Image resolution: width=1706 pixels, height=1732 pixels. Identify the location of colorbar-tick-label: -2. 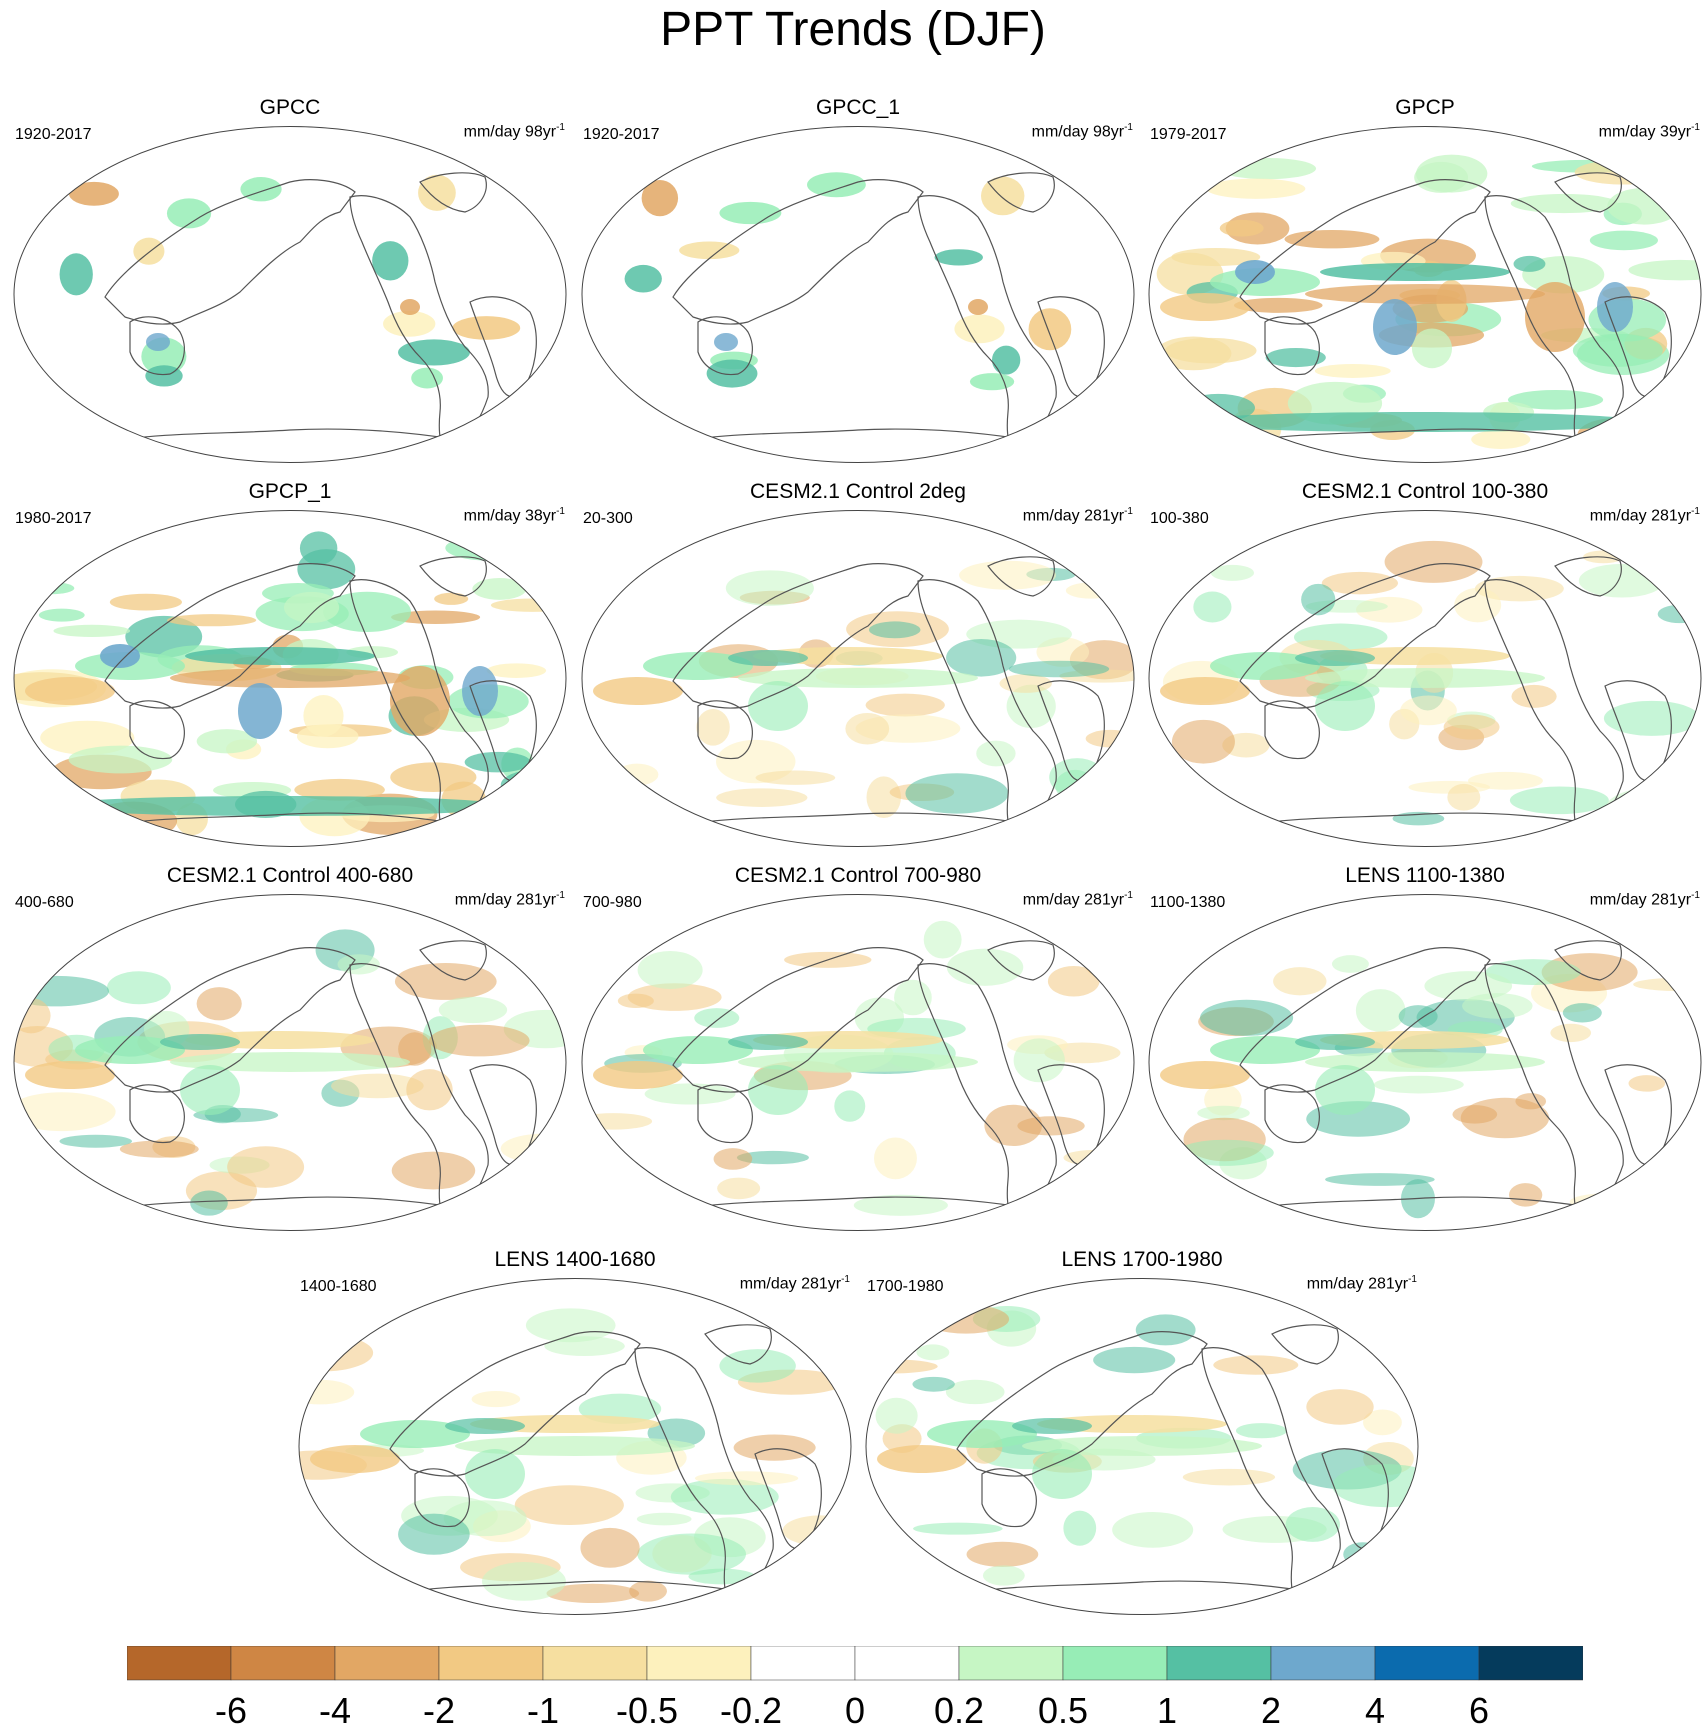
(438, 1710).